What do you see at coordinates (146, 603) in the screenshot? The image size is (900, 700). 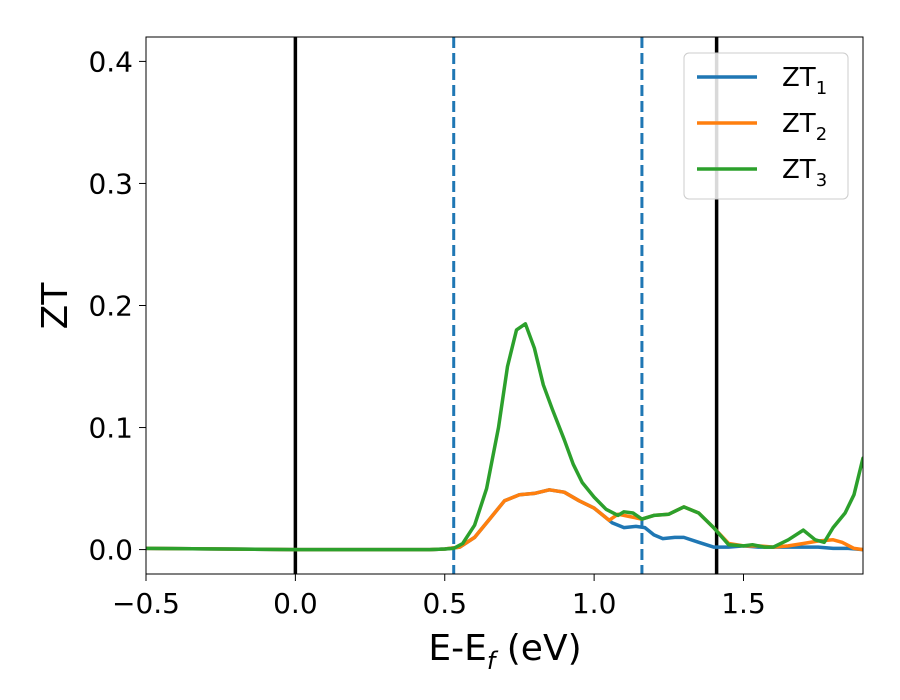 I see `x-tick-label: −0.5` at bounding box center [146, 603].